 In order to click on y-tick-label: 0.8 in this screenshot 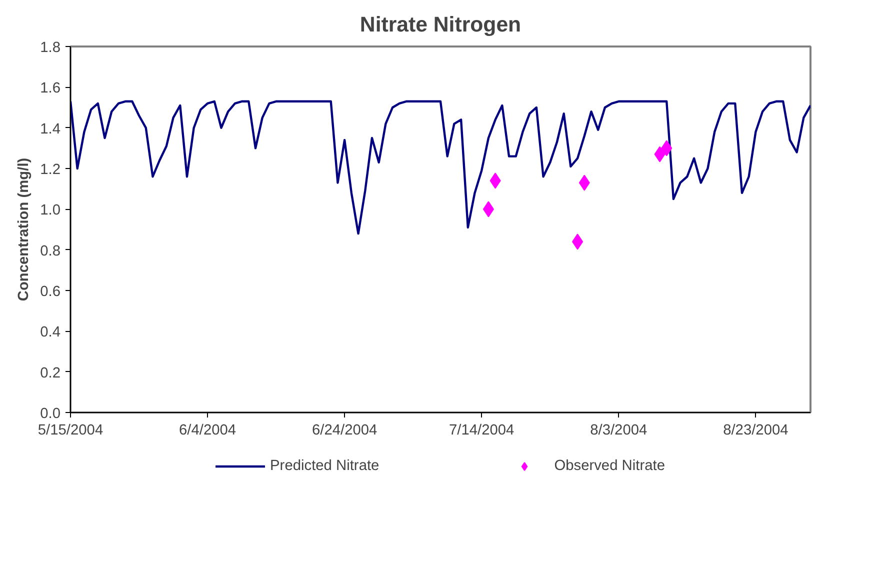, I will do `click(50, 251)`.